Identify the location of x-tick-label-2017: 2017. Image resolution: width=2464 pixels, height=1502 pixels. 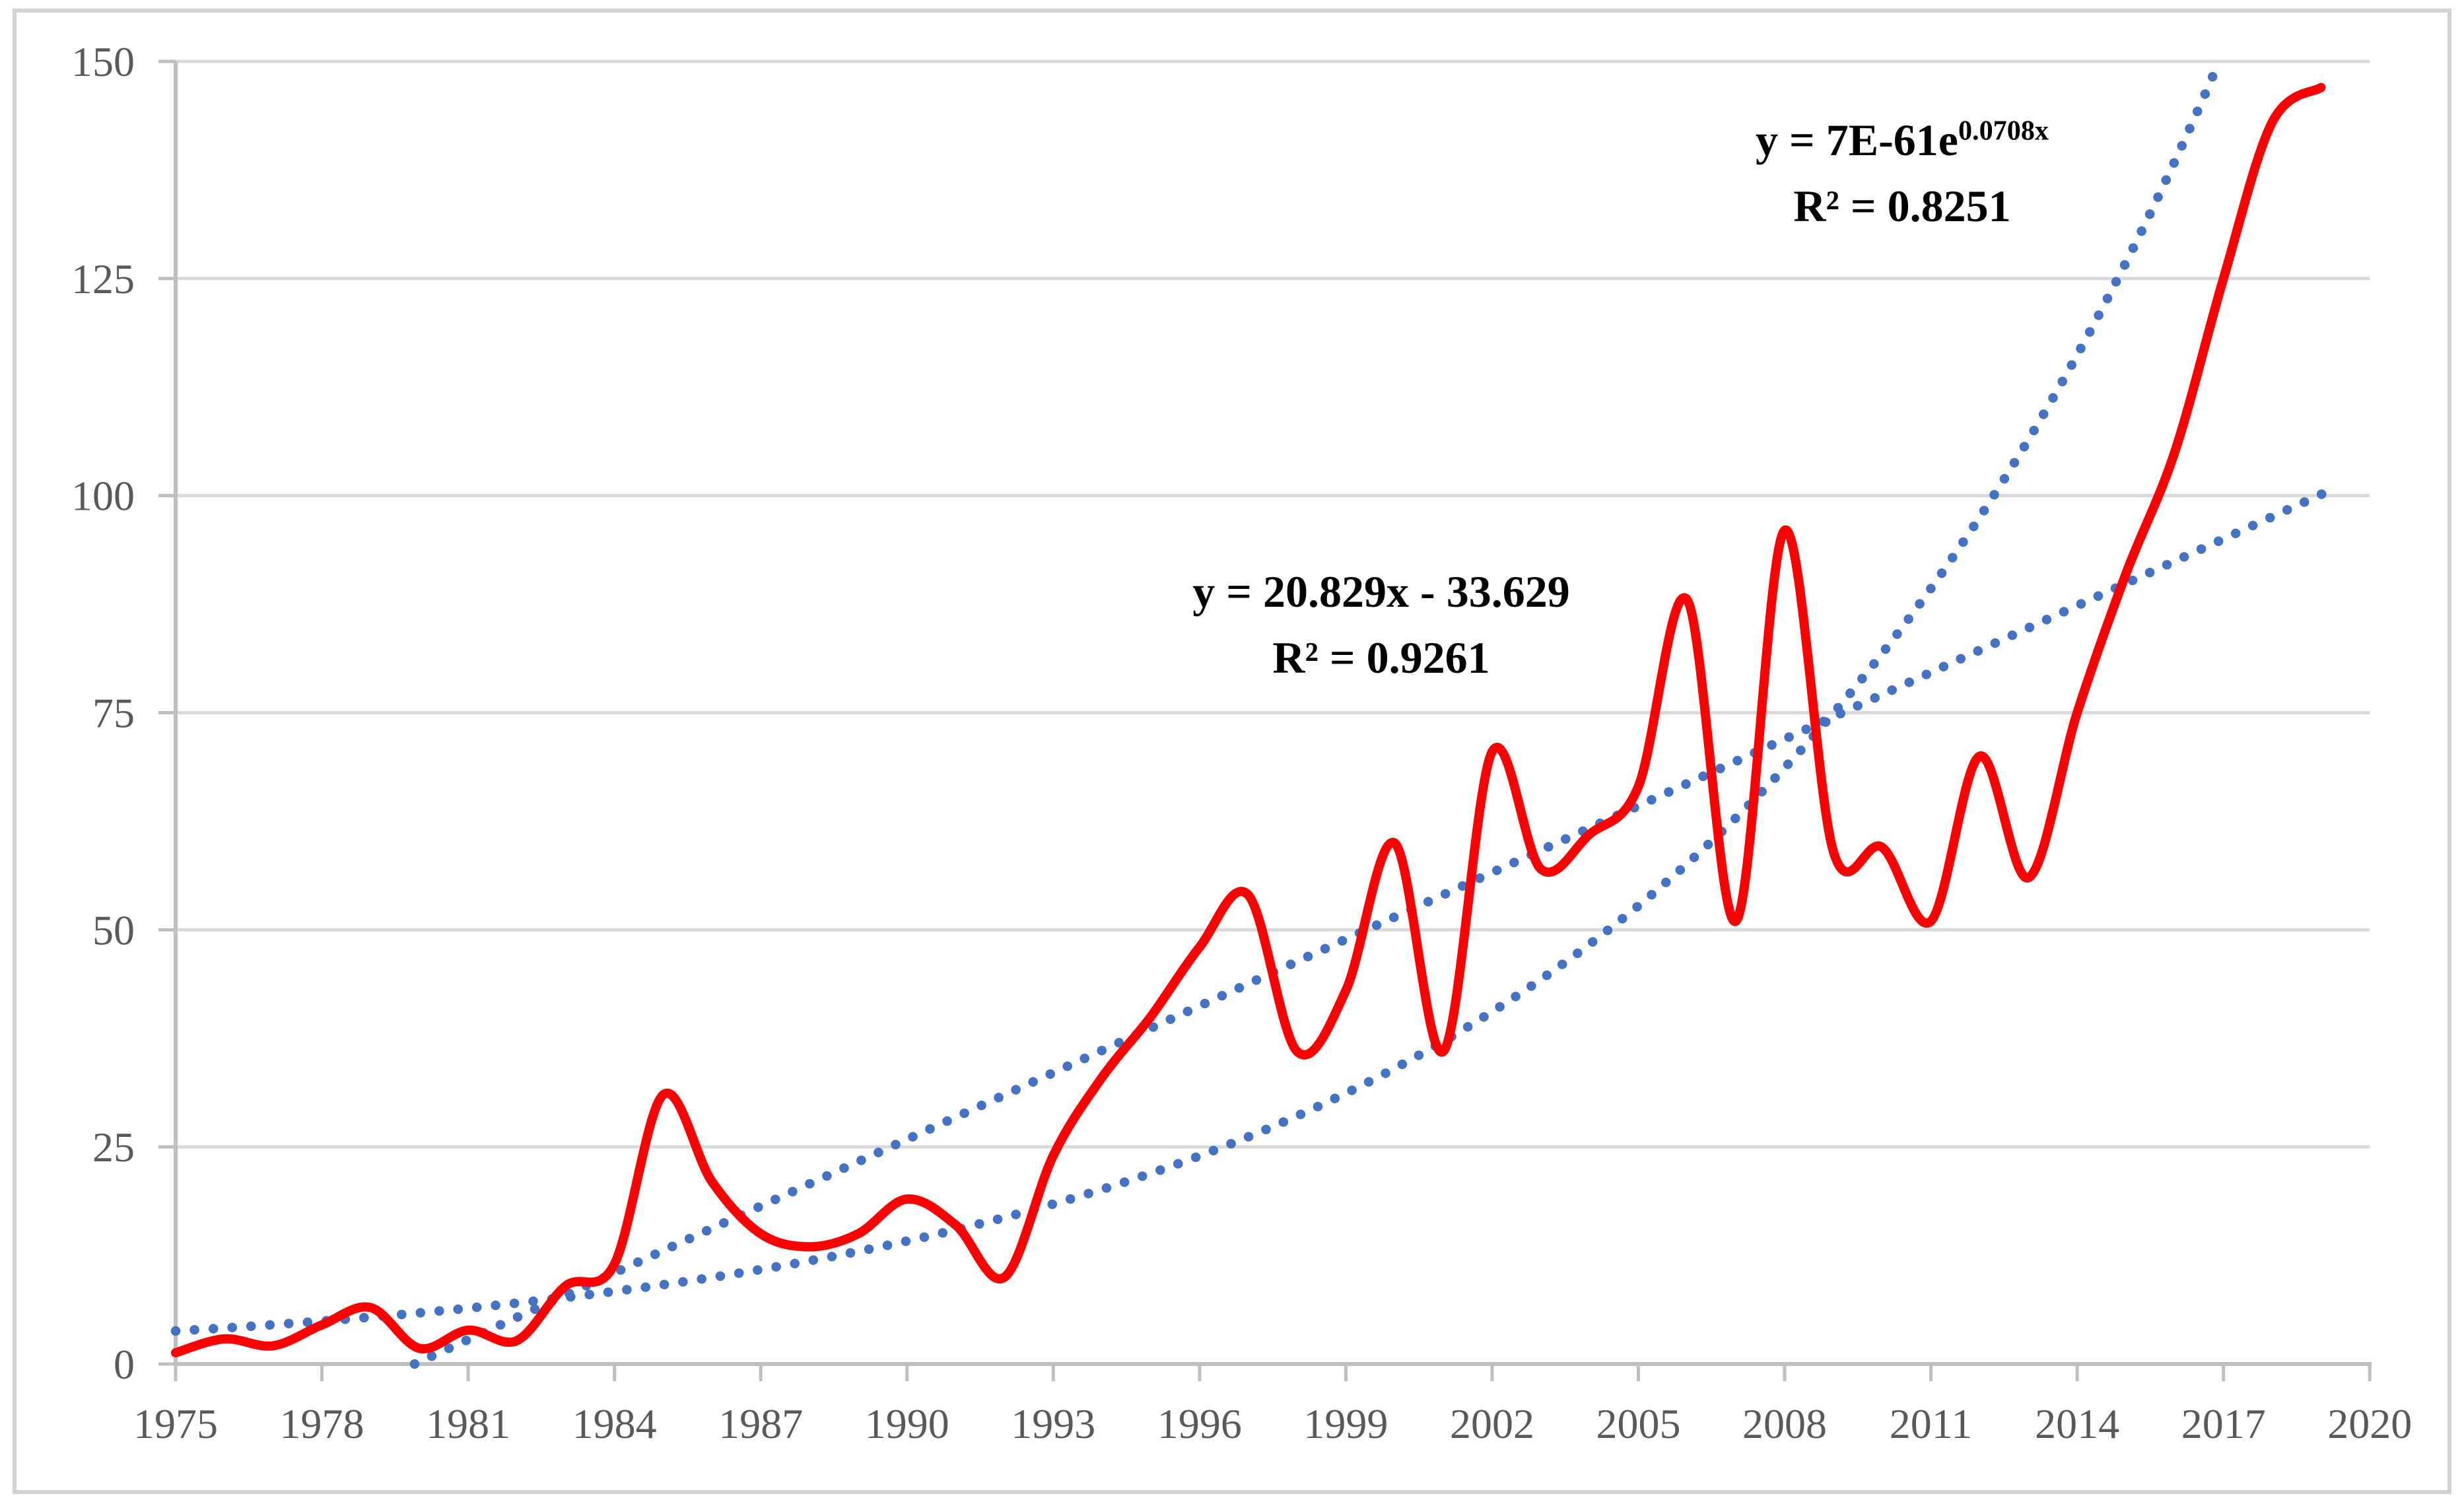
(2223, 1423).